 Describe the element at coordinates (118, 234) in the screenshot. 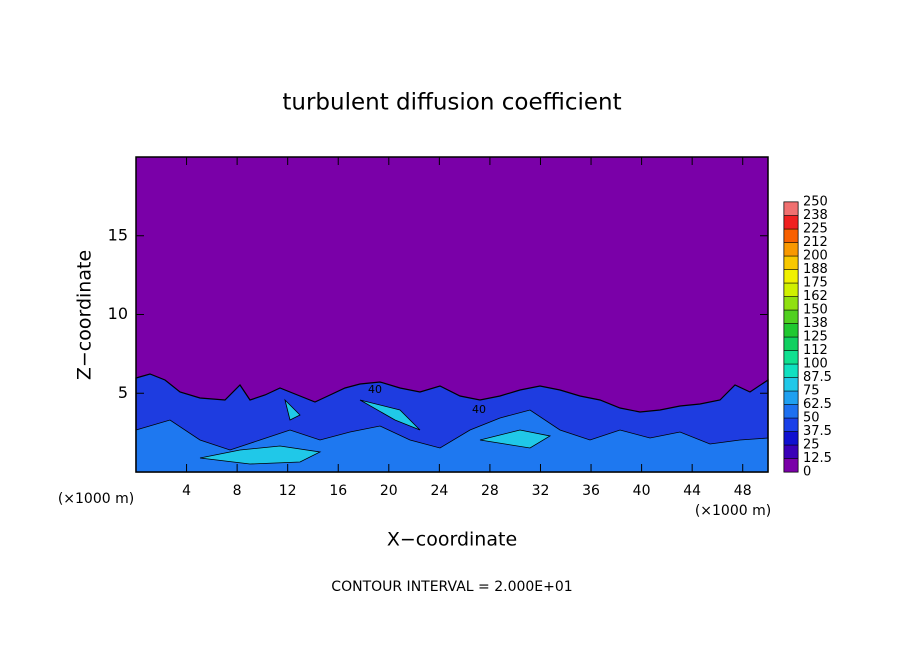

I see `y-tick-label: 15` at that location.